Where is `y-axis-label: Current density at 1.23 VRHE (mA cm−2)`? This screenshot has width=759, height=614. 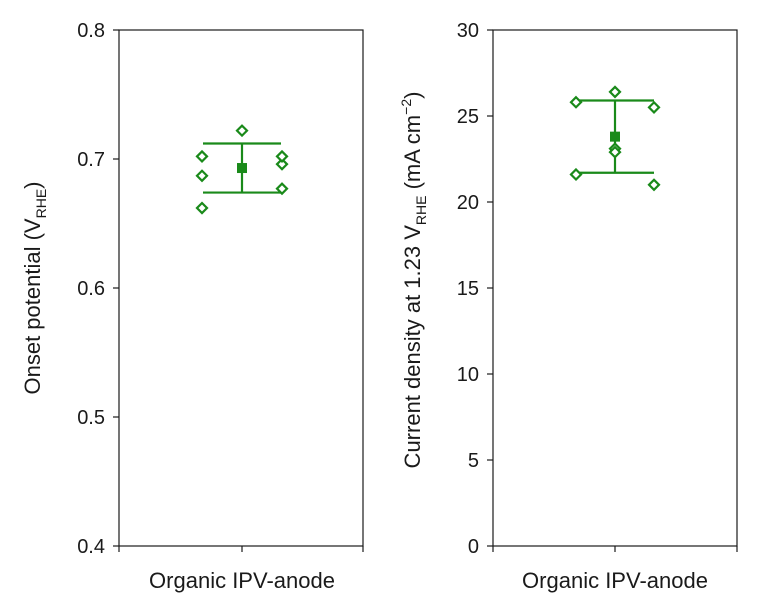
y-axis-label: Current density at 1.23 VRHE (mA cm−2) is located at coordinates (413, 280).